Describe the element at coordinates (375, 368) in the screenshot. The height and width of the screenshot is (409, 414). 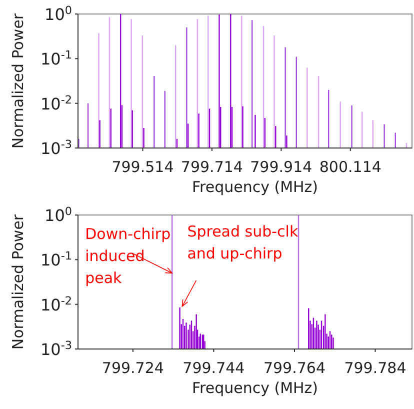
I see `x-tick-label: 799.784` at that location.